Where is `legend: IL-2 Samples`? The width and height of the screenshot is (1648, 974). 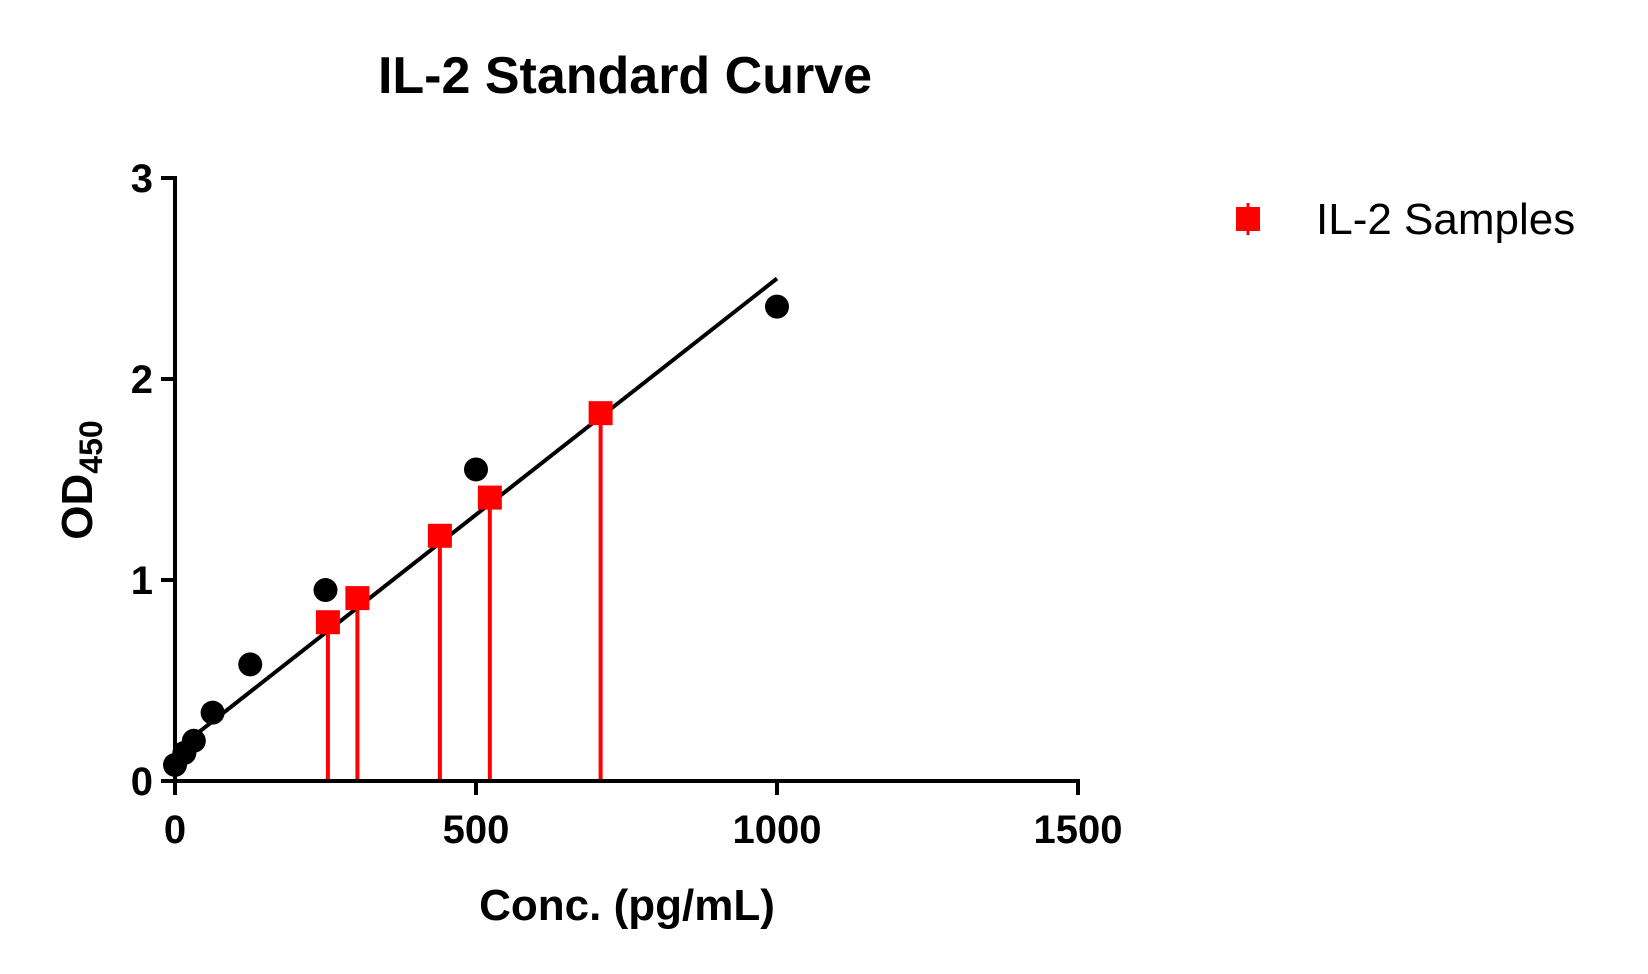
legend: IL-2 Samples is located at coordinates (1405, 219).